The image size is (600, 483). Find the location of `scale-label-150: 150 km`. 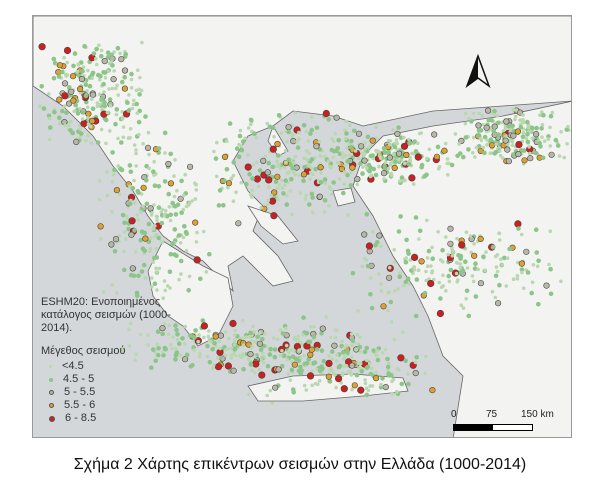

scale-label-150: 150 km is located at coordinates (537, 414).